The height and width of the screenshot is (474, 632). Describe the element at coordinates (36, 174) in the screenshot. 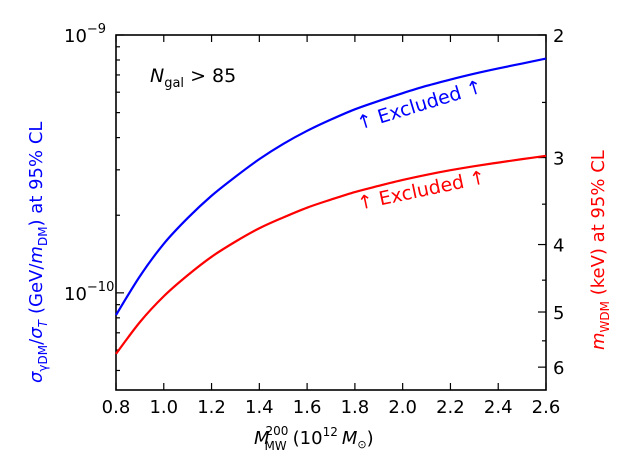

I see `left-label-close: ) at 95% CL` at that location.